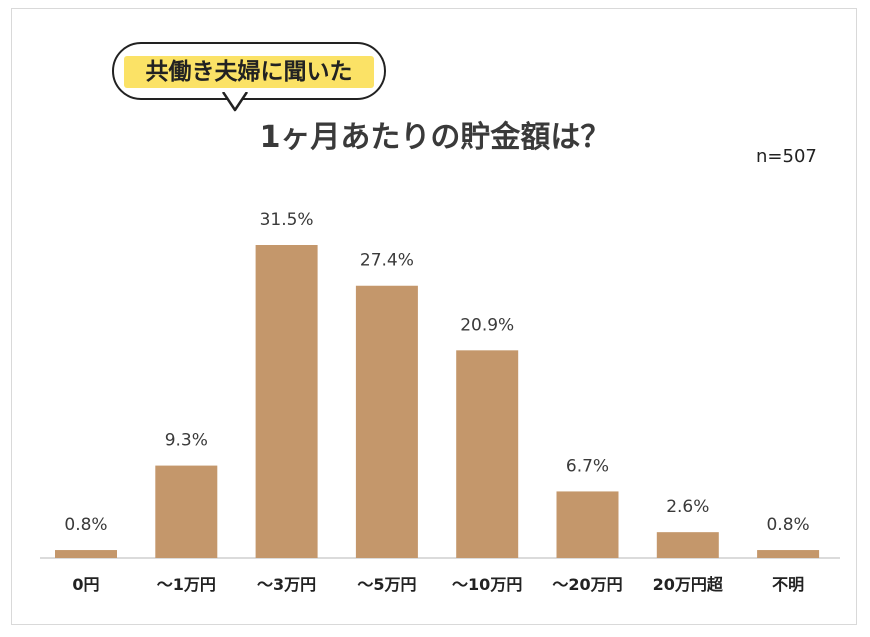  What do you see at coordinates (786, 156) in the screenshot?
I see `sample-size-label: n=507` at bounding box center [786, 156].